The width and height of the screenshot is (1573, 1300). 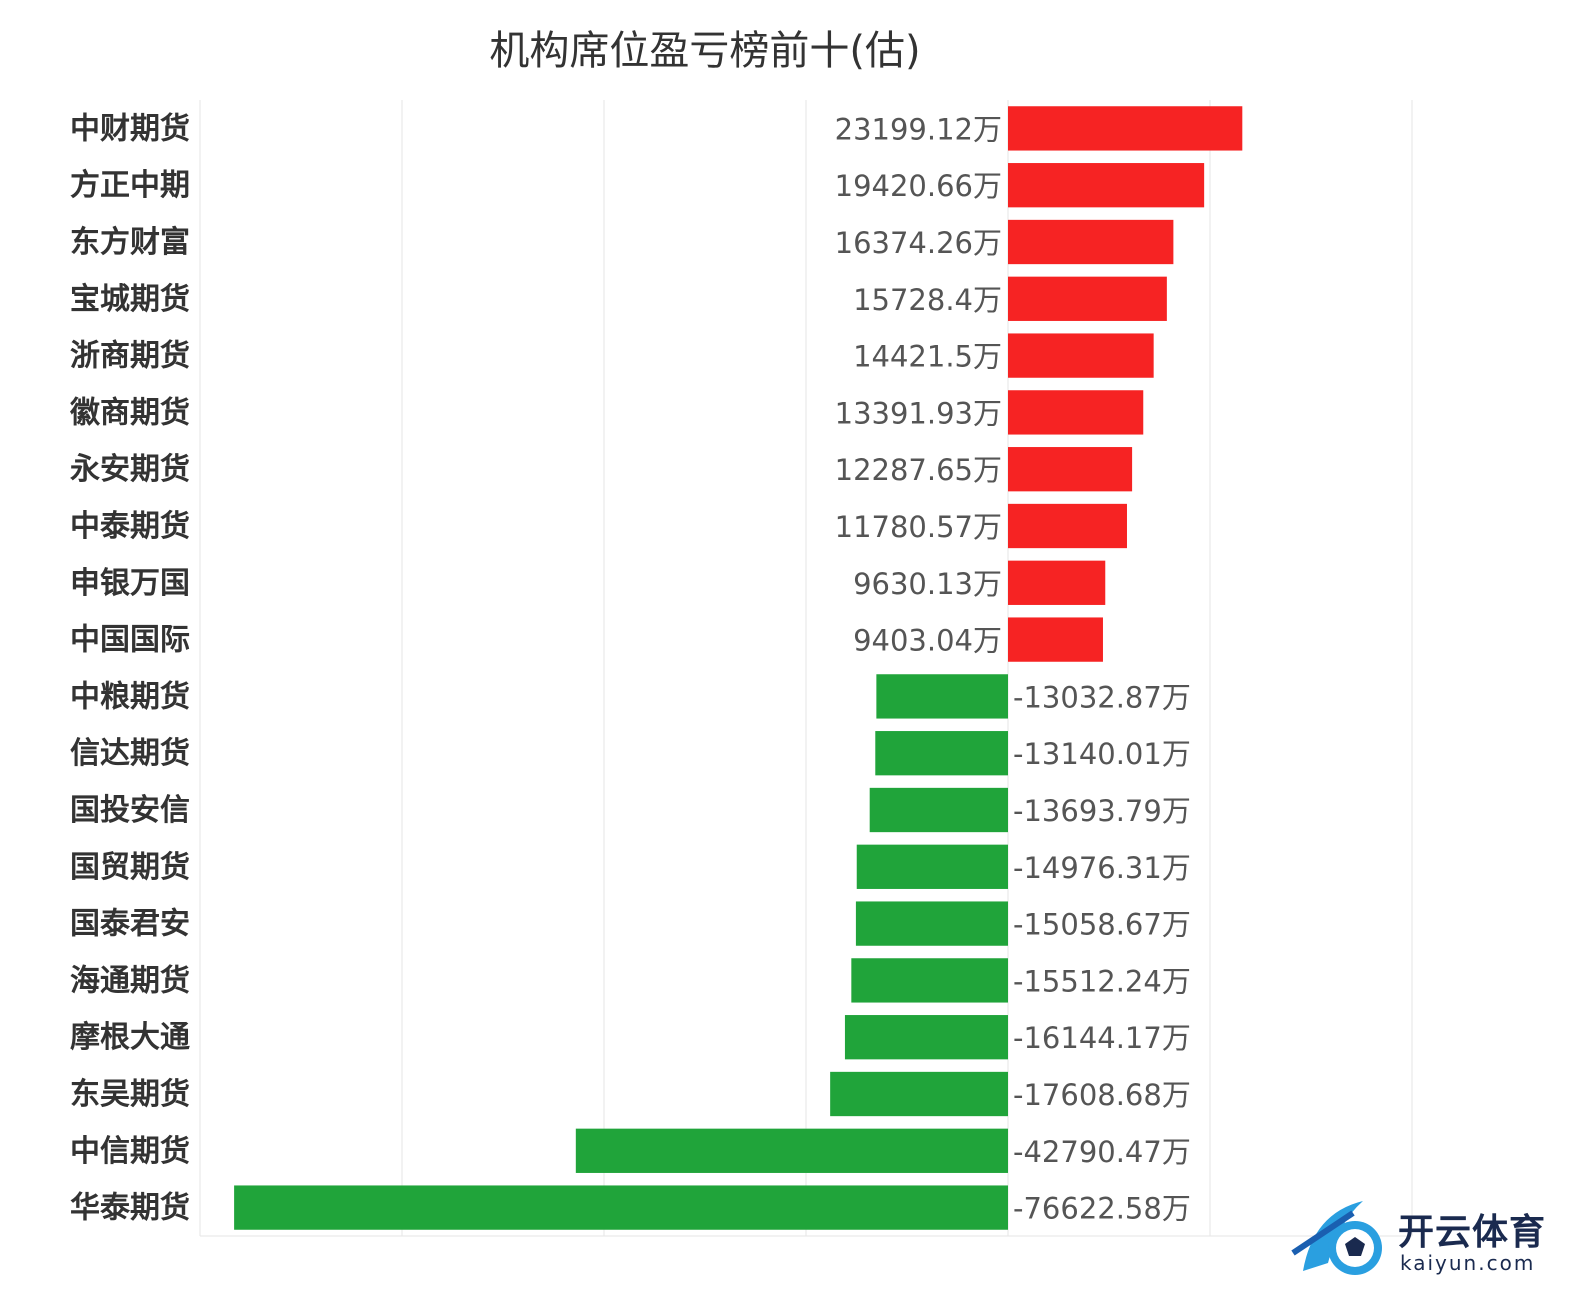 What do you see at coordinates (1102, 1095) in the screenshot?
I see `value-label: -17608.68万` at bounding box center [1102, 1095].